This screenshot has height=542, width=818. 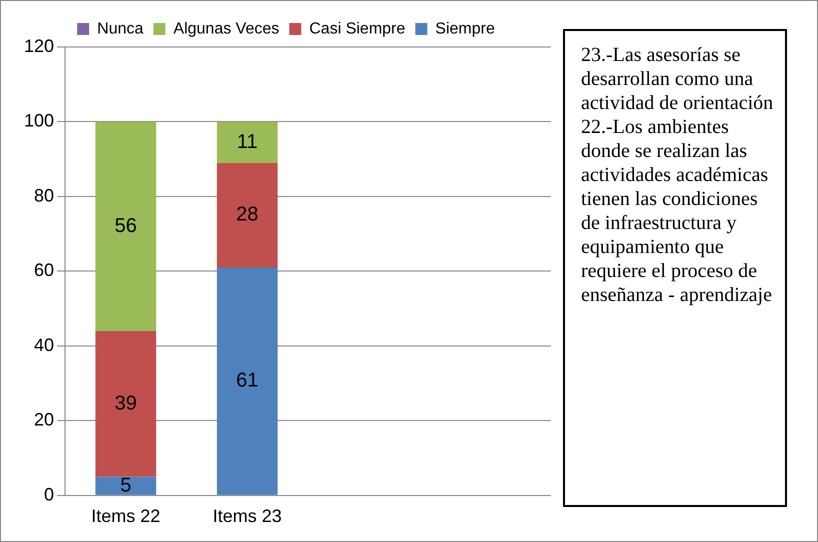 I want to click on legend-label: Nunca, so click(x=120, y=29).